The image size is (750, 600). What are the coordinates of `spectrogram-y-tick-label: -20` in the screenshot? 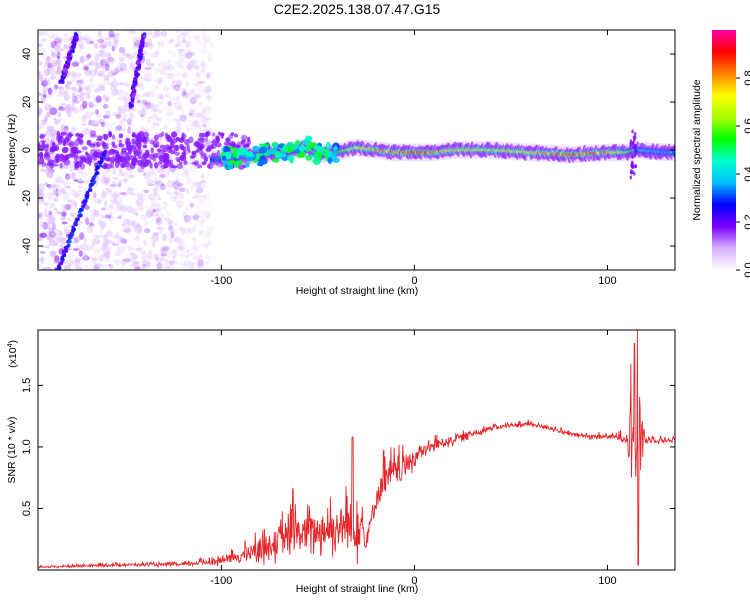 It's located at (27, 198).